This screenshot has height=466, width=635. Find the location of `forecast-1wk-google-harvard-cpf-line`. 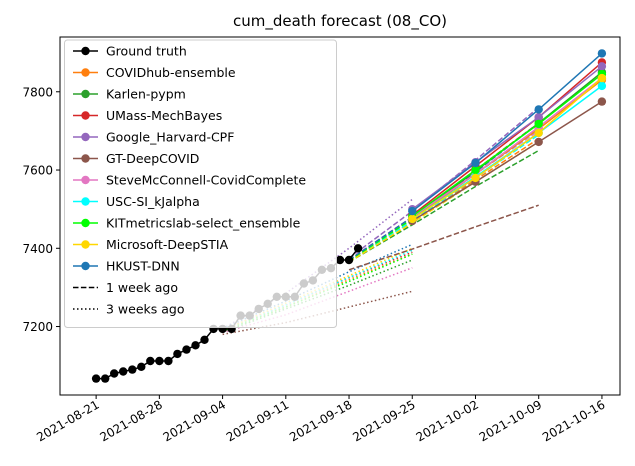

forecast-1wk-google-harvard-cpf-line is located at coordinates (444, 182).